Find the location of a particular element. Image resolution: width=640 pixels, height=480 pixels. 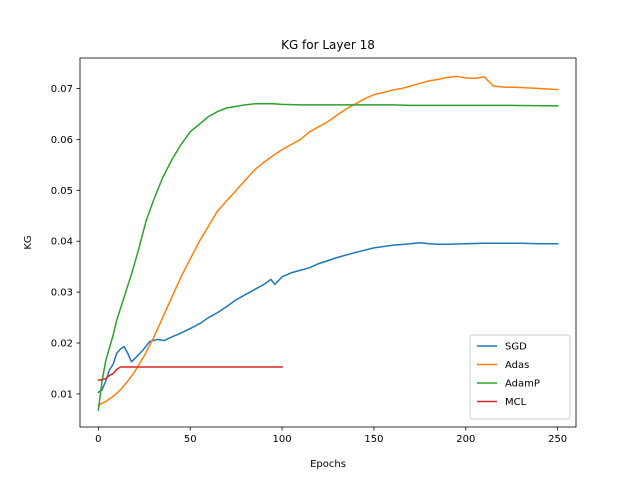

legend: SGD Adas AdamP MCL is located at coordinates (520, 377).